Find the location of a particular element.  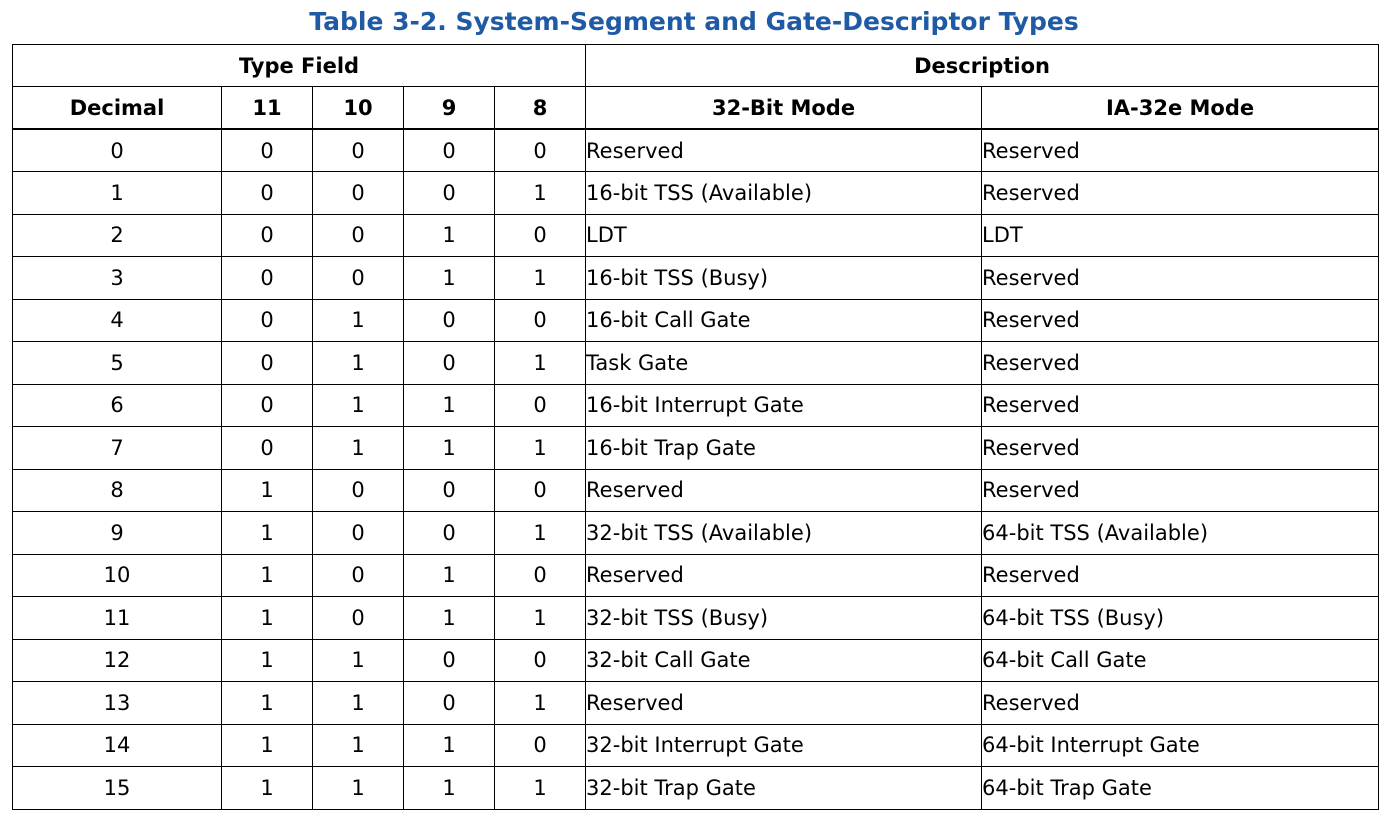

column-header-bit-10: 10 is located at coordinates (358, 108).